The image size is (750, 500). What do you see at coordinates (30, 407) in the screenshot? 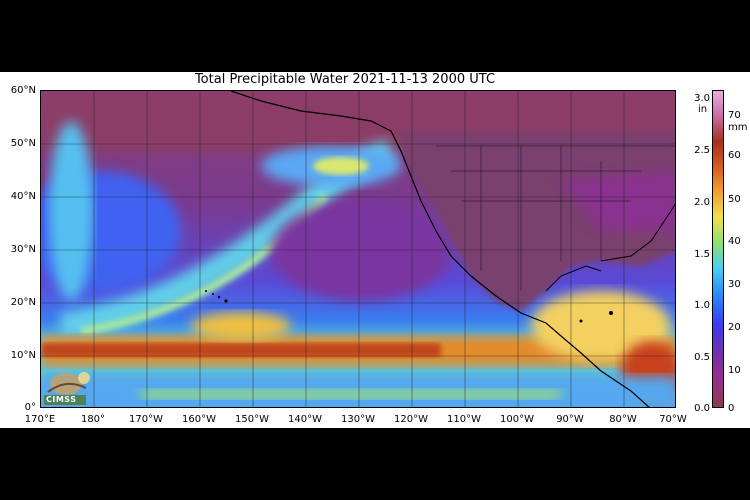
I see `lat-label: 0°` at bounding box center [30, 407].